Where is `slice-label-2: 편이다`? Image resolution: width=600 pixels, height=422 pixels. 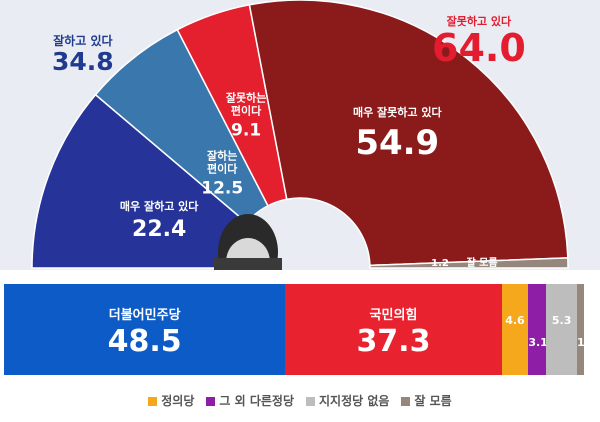 slice-label-2: 편이다 is located at coordinates (246, 111).